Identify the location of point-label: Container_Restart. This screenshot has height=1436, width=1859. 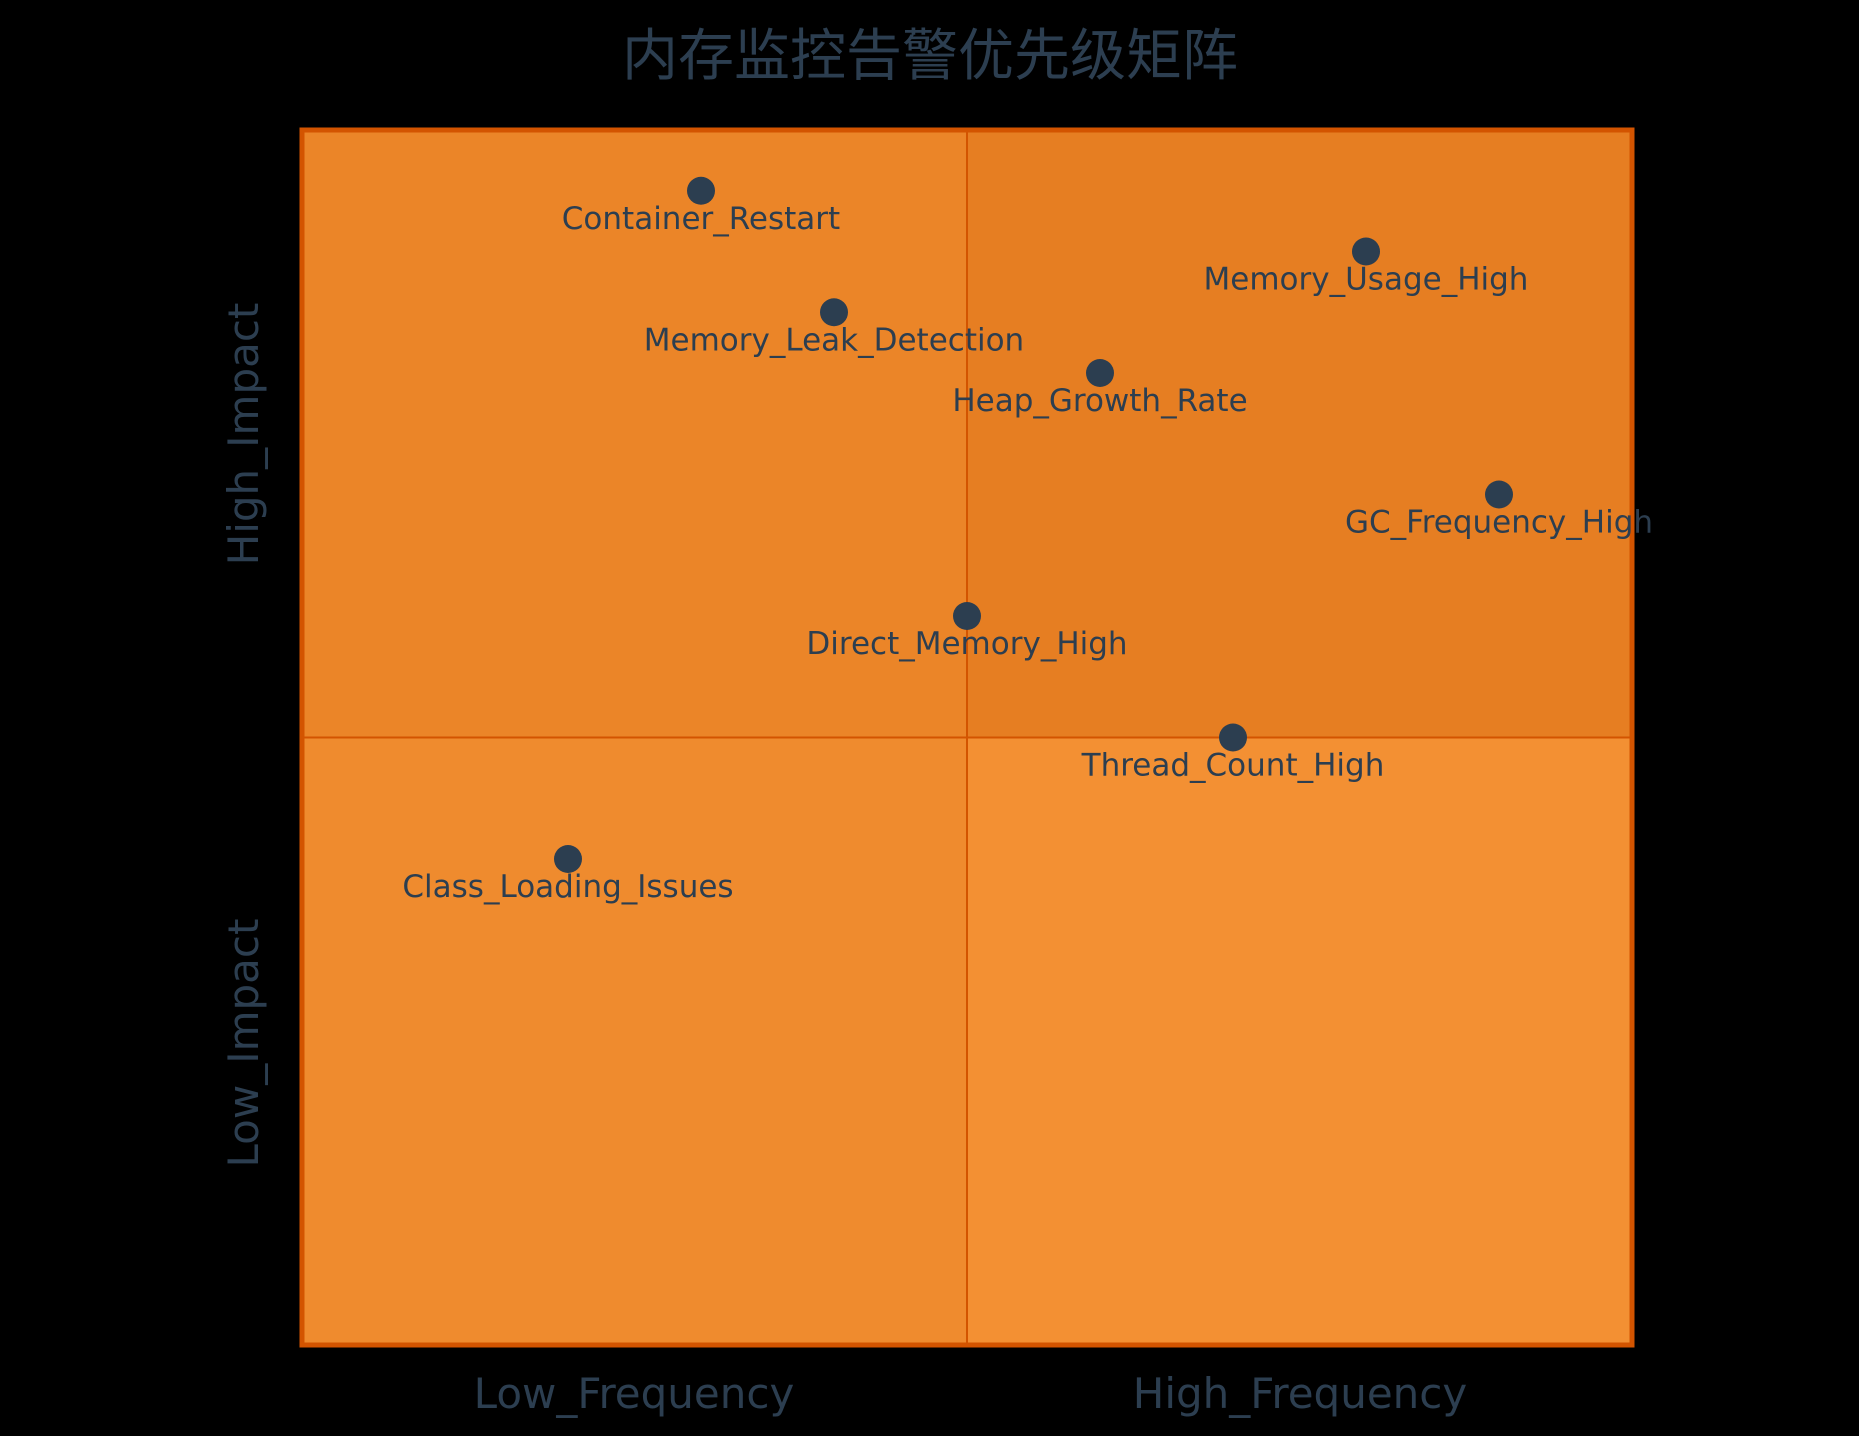
(701, 219).